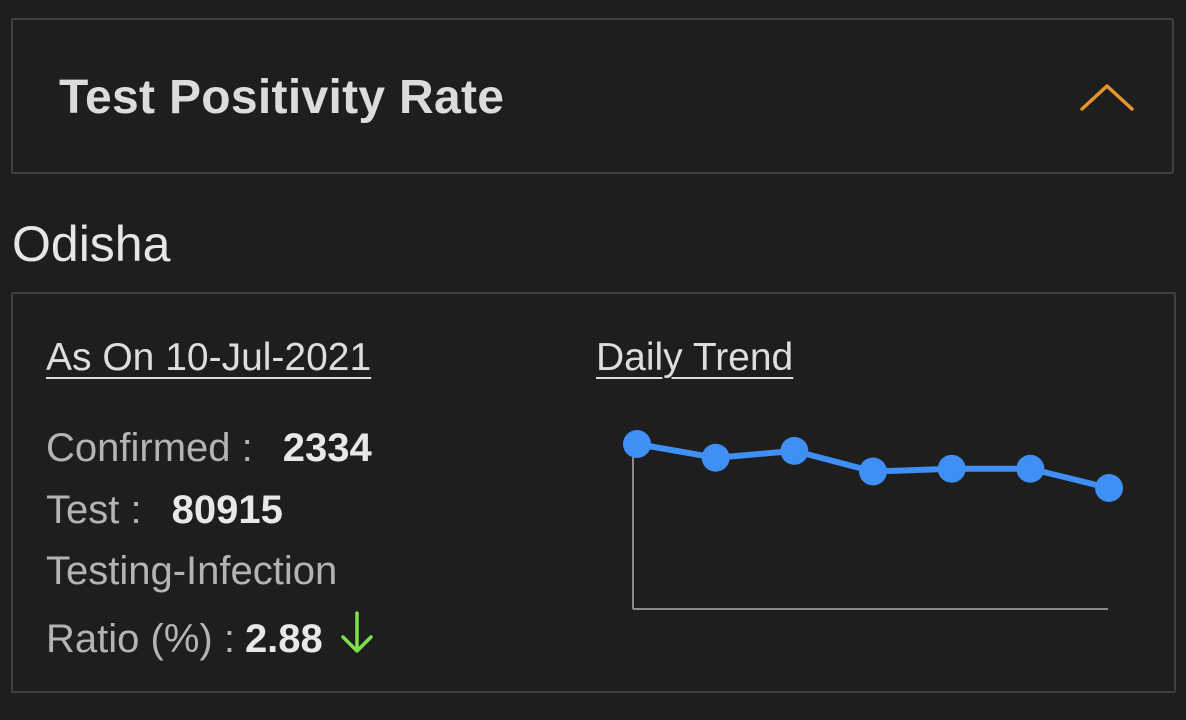 The width and height of the screenshot is (1186, 720). I want to click on confirmed-label: Confirmed :, so click(149, 448).